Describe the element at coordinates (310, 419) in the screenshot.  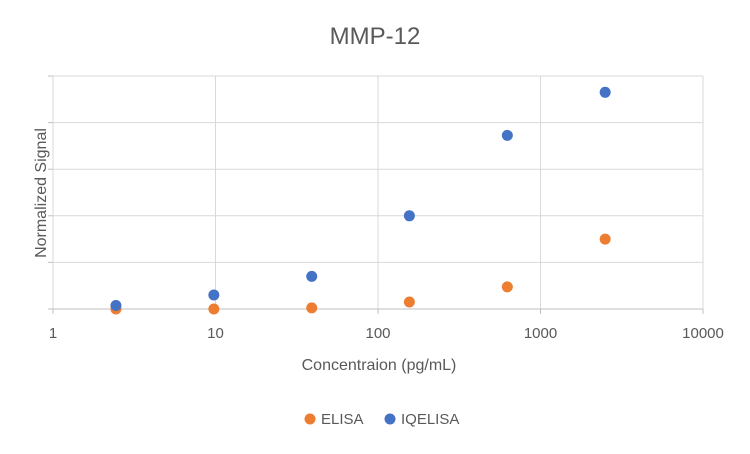
I see `elisa-legend-marker` at that location.